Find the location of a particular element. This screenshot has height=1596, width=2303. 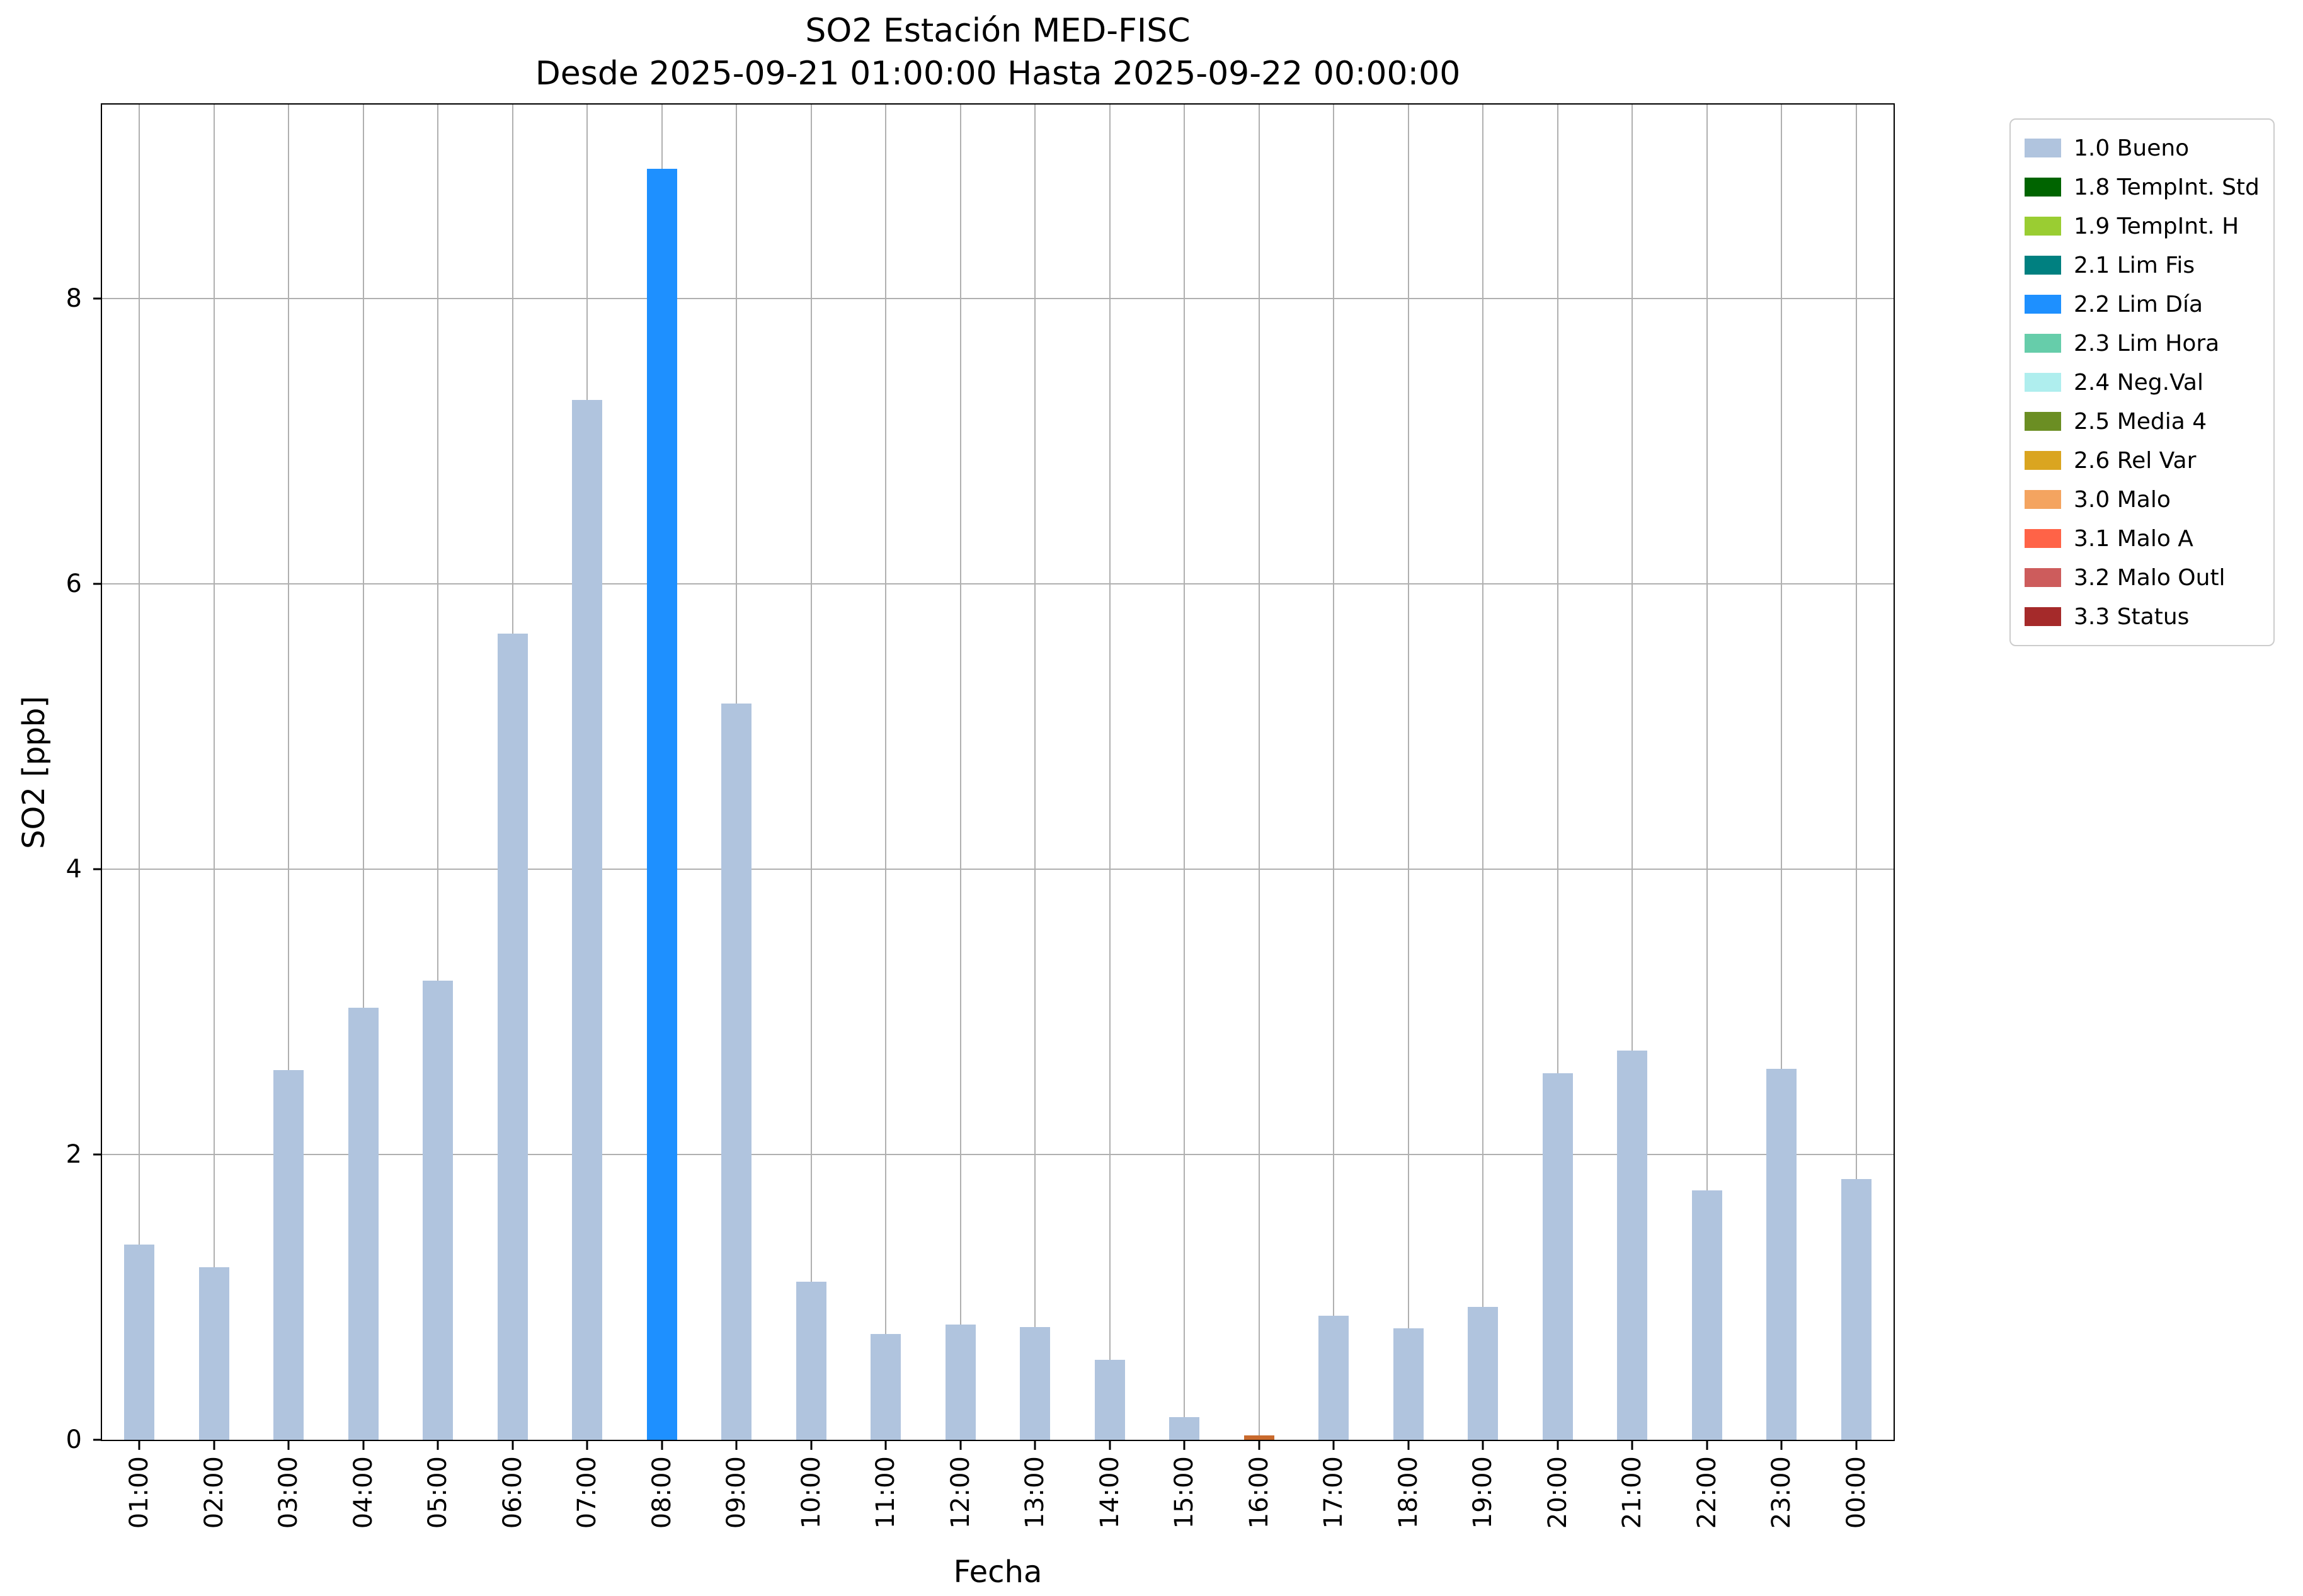

x-tick-label: 02:00 is located at coordinates (214, 1492).